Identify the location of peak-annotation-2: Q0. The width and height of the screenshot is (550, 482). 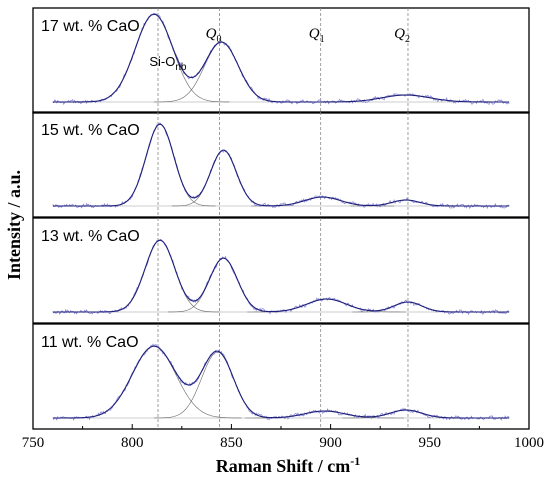
(214, 35).